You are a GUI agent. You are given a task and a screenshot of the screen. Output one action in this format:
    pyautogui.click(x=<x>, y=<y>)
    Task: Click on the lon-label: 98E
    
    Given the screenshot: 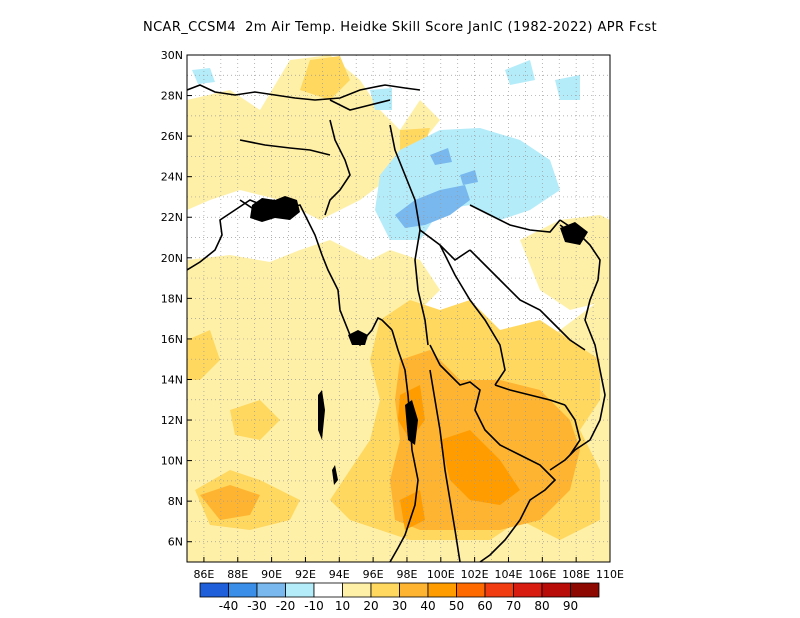 What is the action you would take?
    pyautogui.click(x=406, y=574)
    